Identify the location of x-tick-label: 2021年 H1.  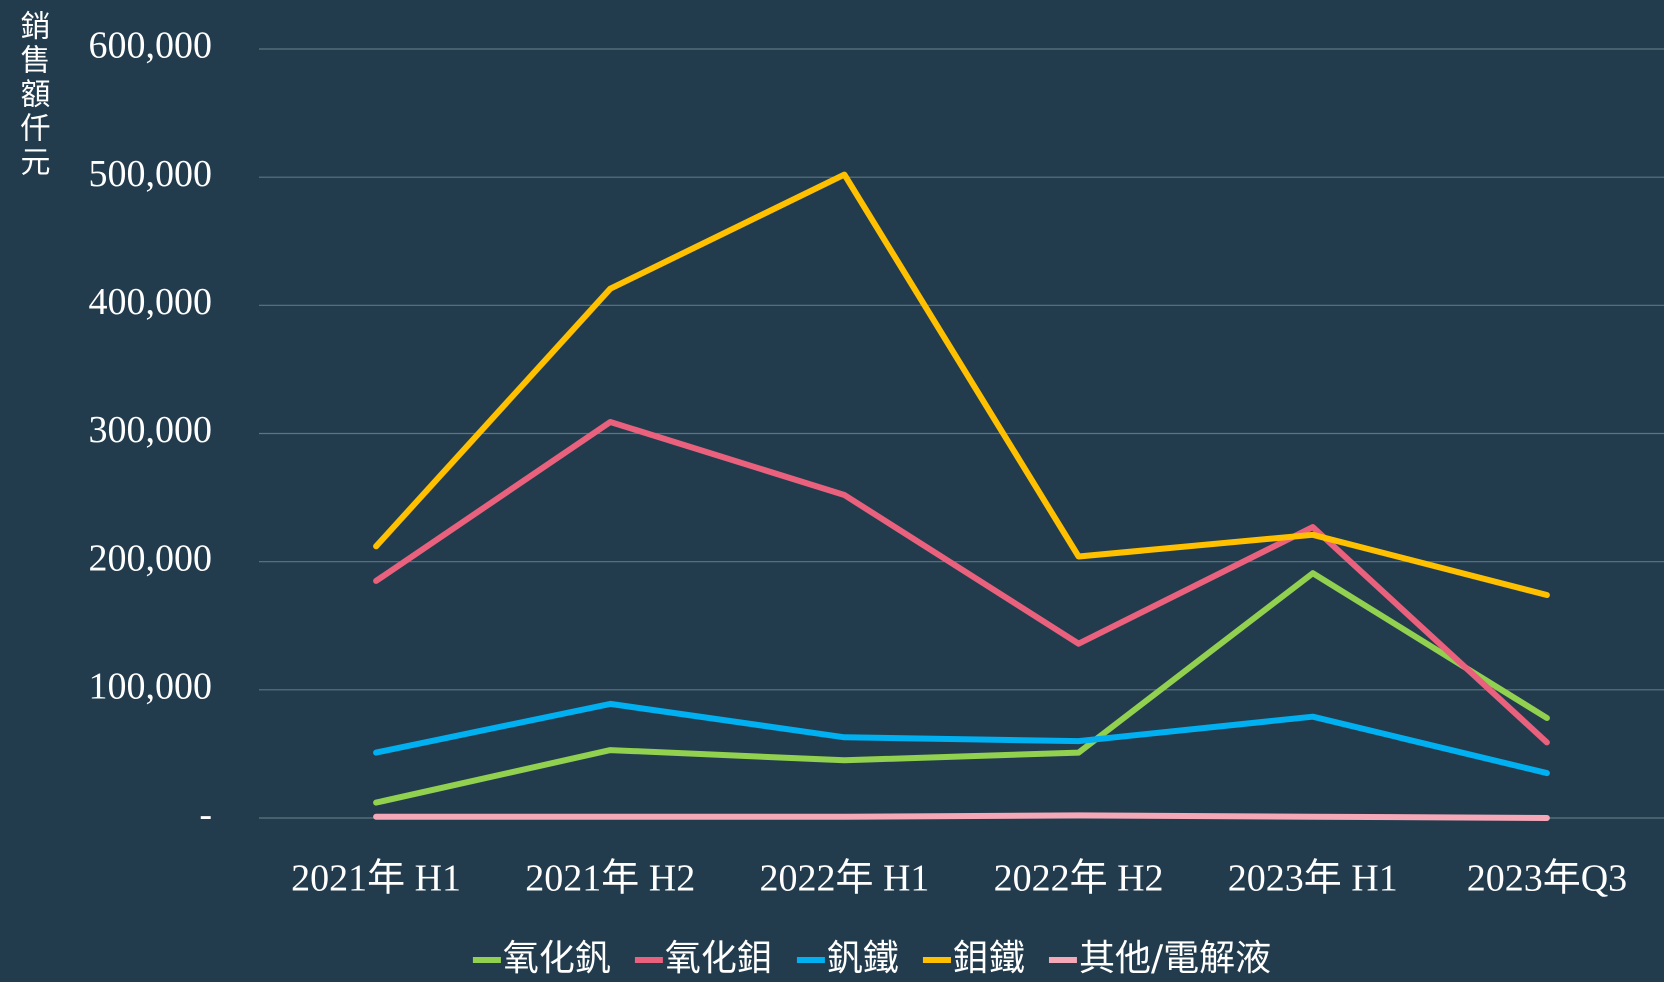
(376, 879).